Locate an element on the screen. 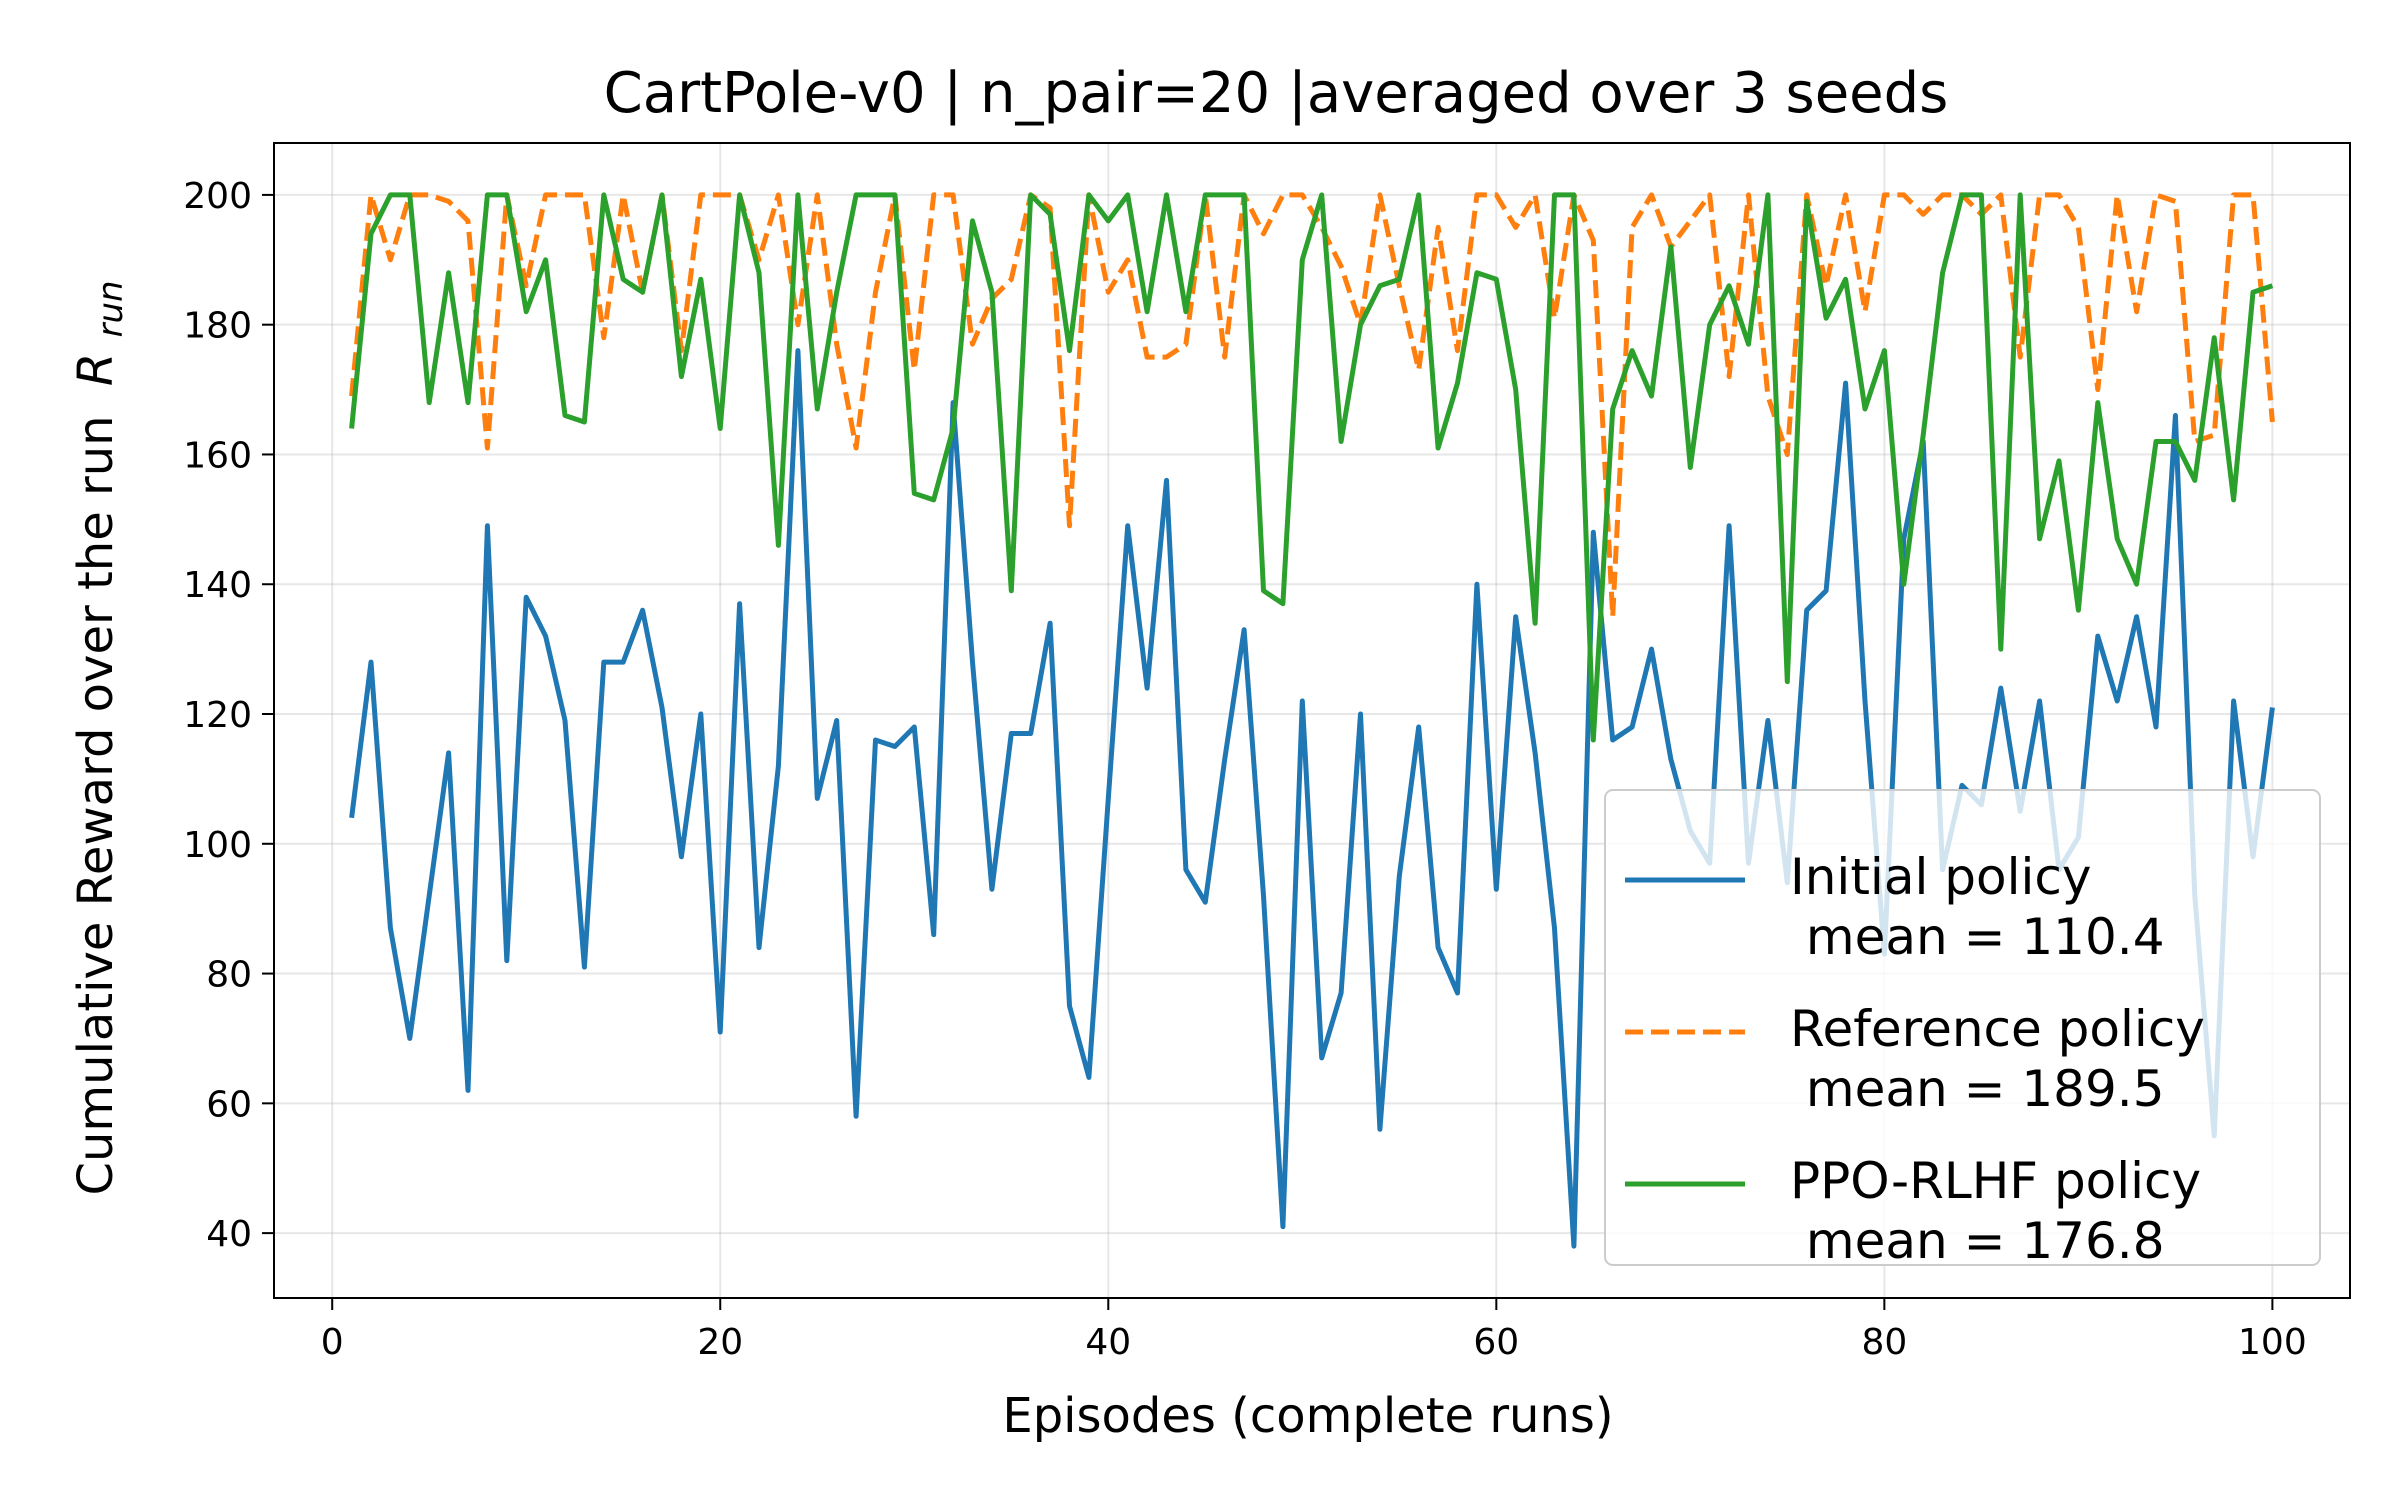 The image size is (2400, 1500). legend-mean-2: mean = 189.5 is located at coordinates (1977, 1089).